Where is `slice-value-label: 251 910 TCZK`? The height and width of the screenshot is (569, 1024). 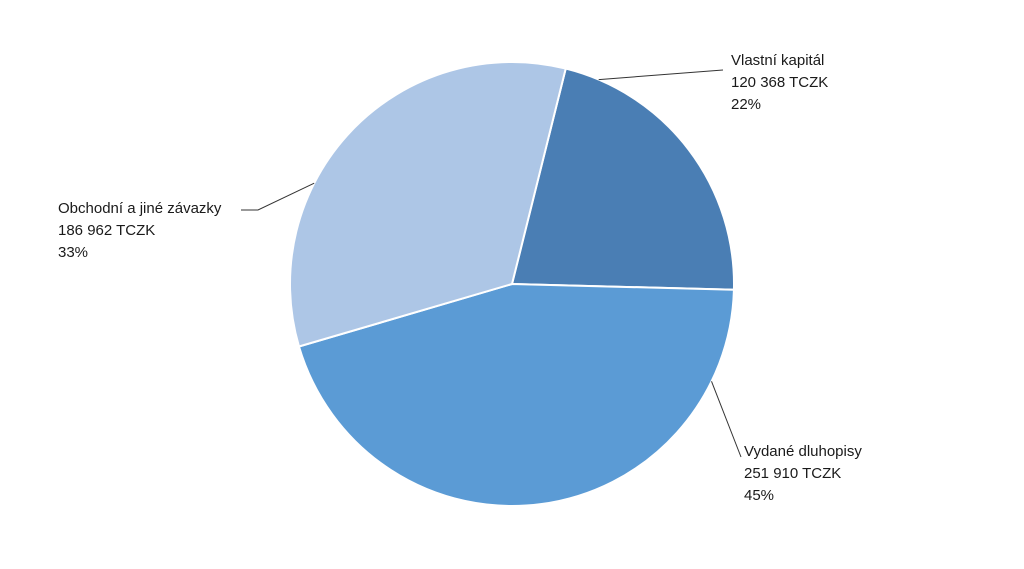
slice-value-label: 251 910 TCZK is located at coordinates (793, 473).